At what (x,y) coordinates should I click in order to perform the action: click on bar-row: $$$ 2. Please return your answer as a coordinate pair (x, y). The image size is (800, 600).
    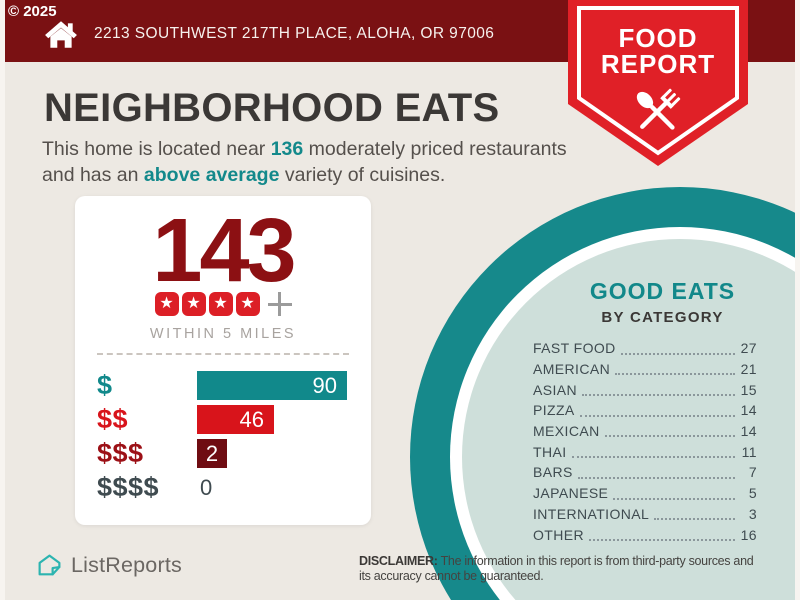
    Looking at the image, I should click on (223, 453).